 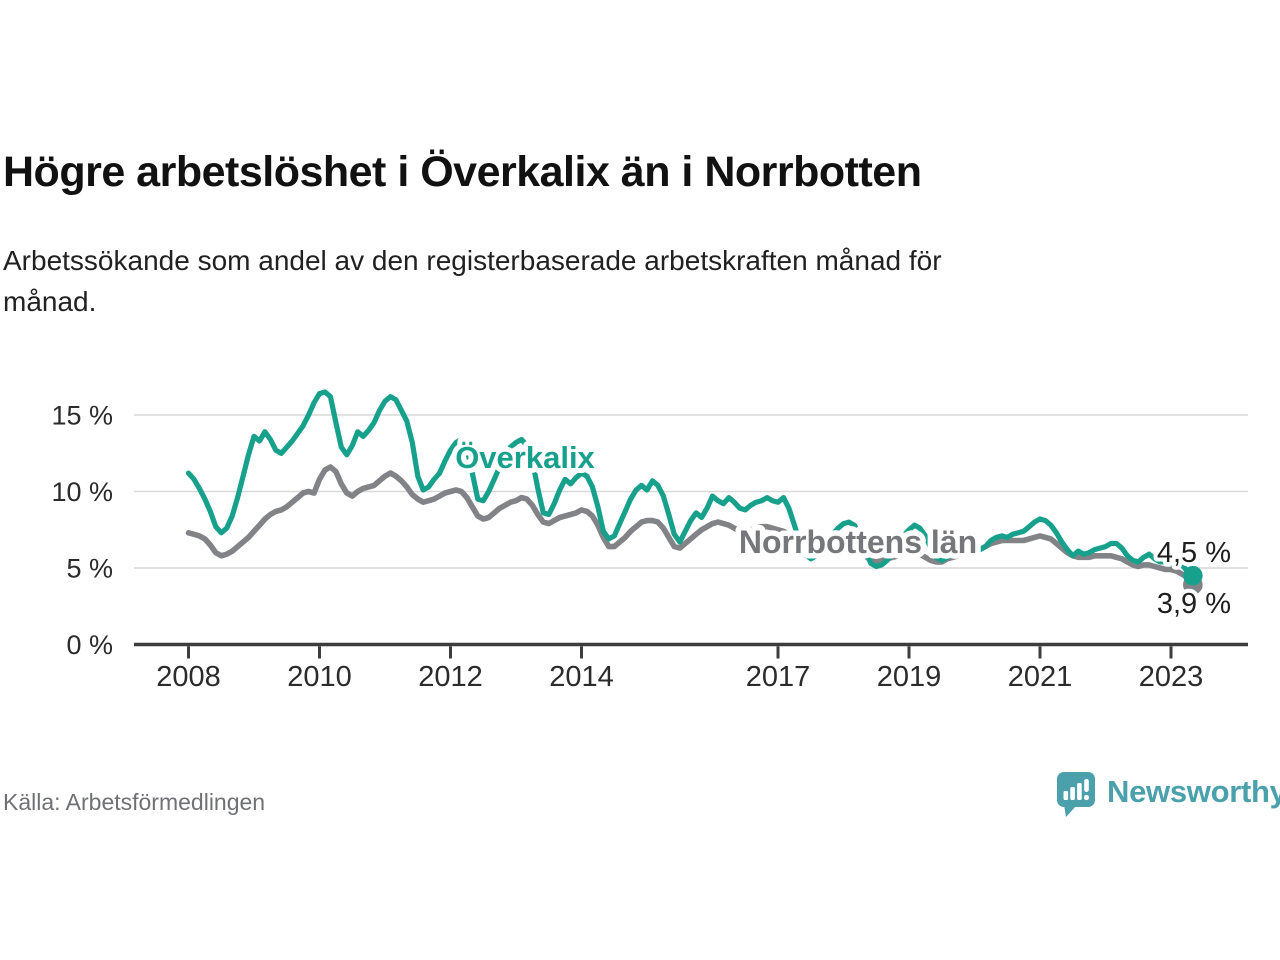 What do you see at coordinates (1076, 794) in the screenshot?
I see `speech-bubble-bar-chart-icon` at bounding box center [1076, 794].